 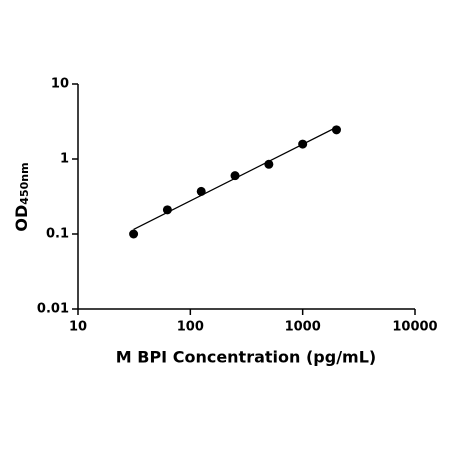 What do you see at coordinates (24, 183) in the screenshot?
I see `y-axis-label-sub: 450nm` at bounding box center [24, 183].